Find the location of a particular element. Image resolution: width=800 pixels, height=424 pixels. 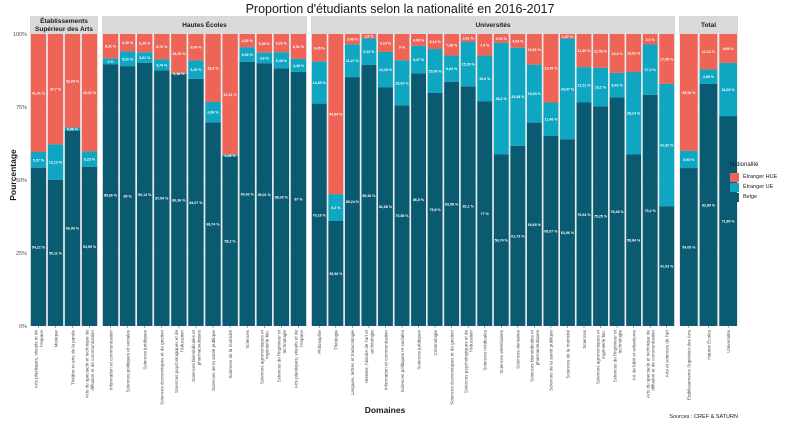

legend-entry-belge: Belge is located at coordinates (753, 197).